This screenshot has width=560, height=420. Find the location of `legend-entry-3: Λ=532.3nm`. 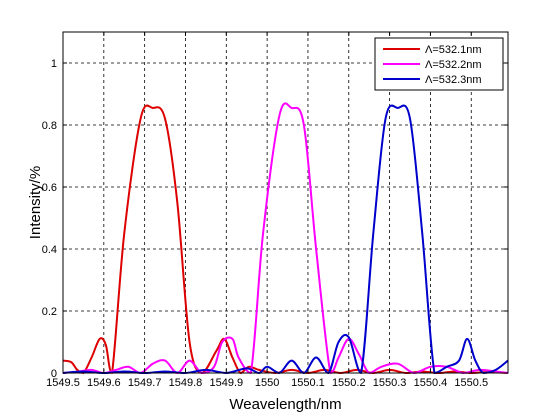

legend-entry-3: Λ=532.3nm is located at coordinates (453, 80).